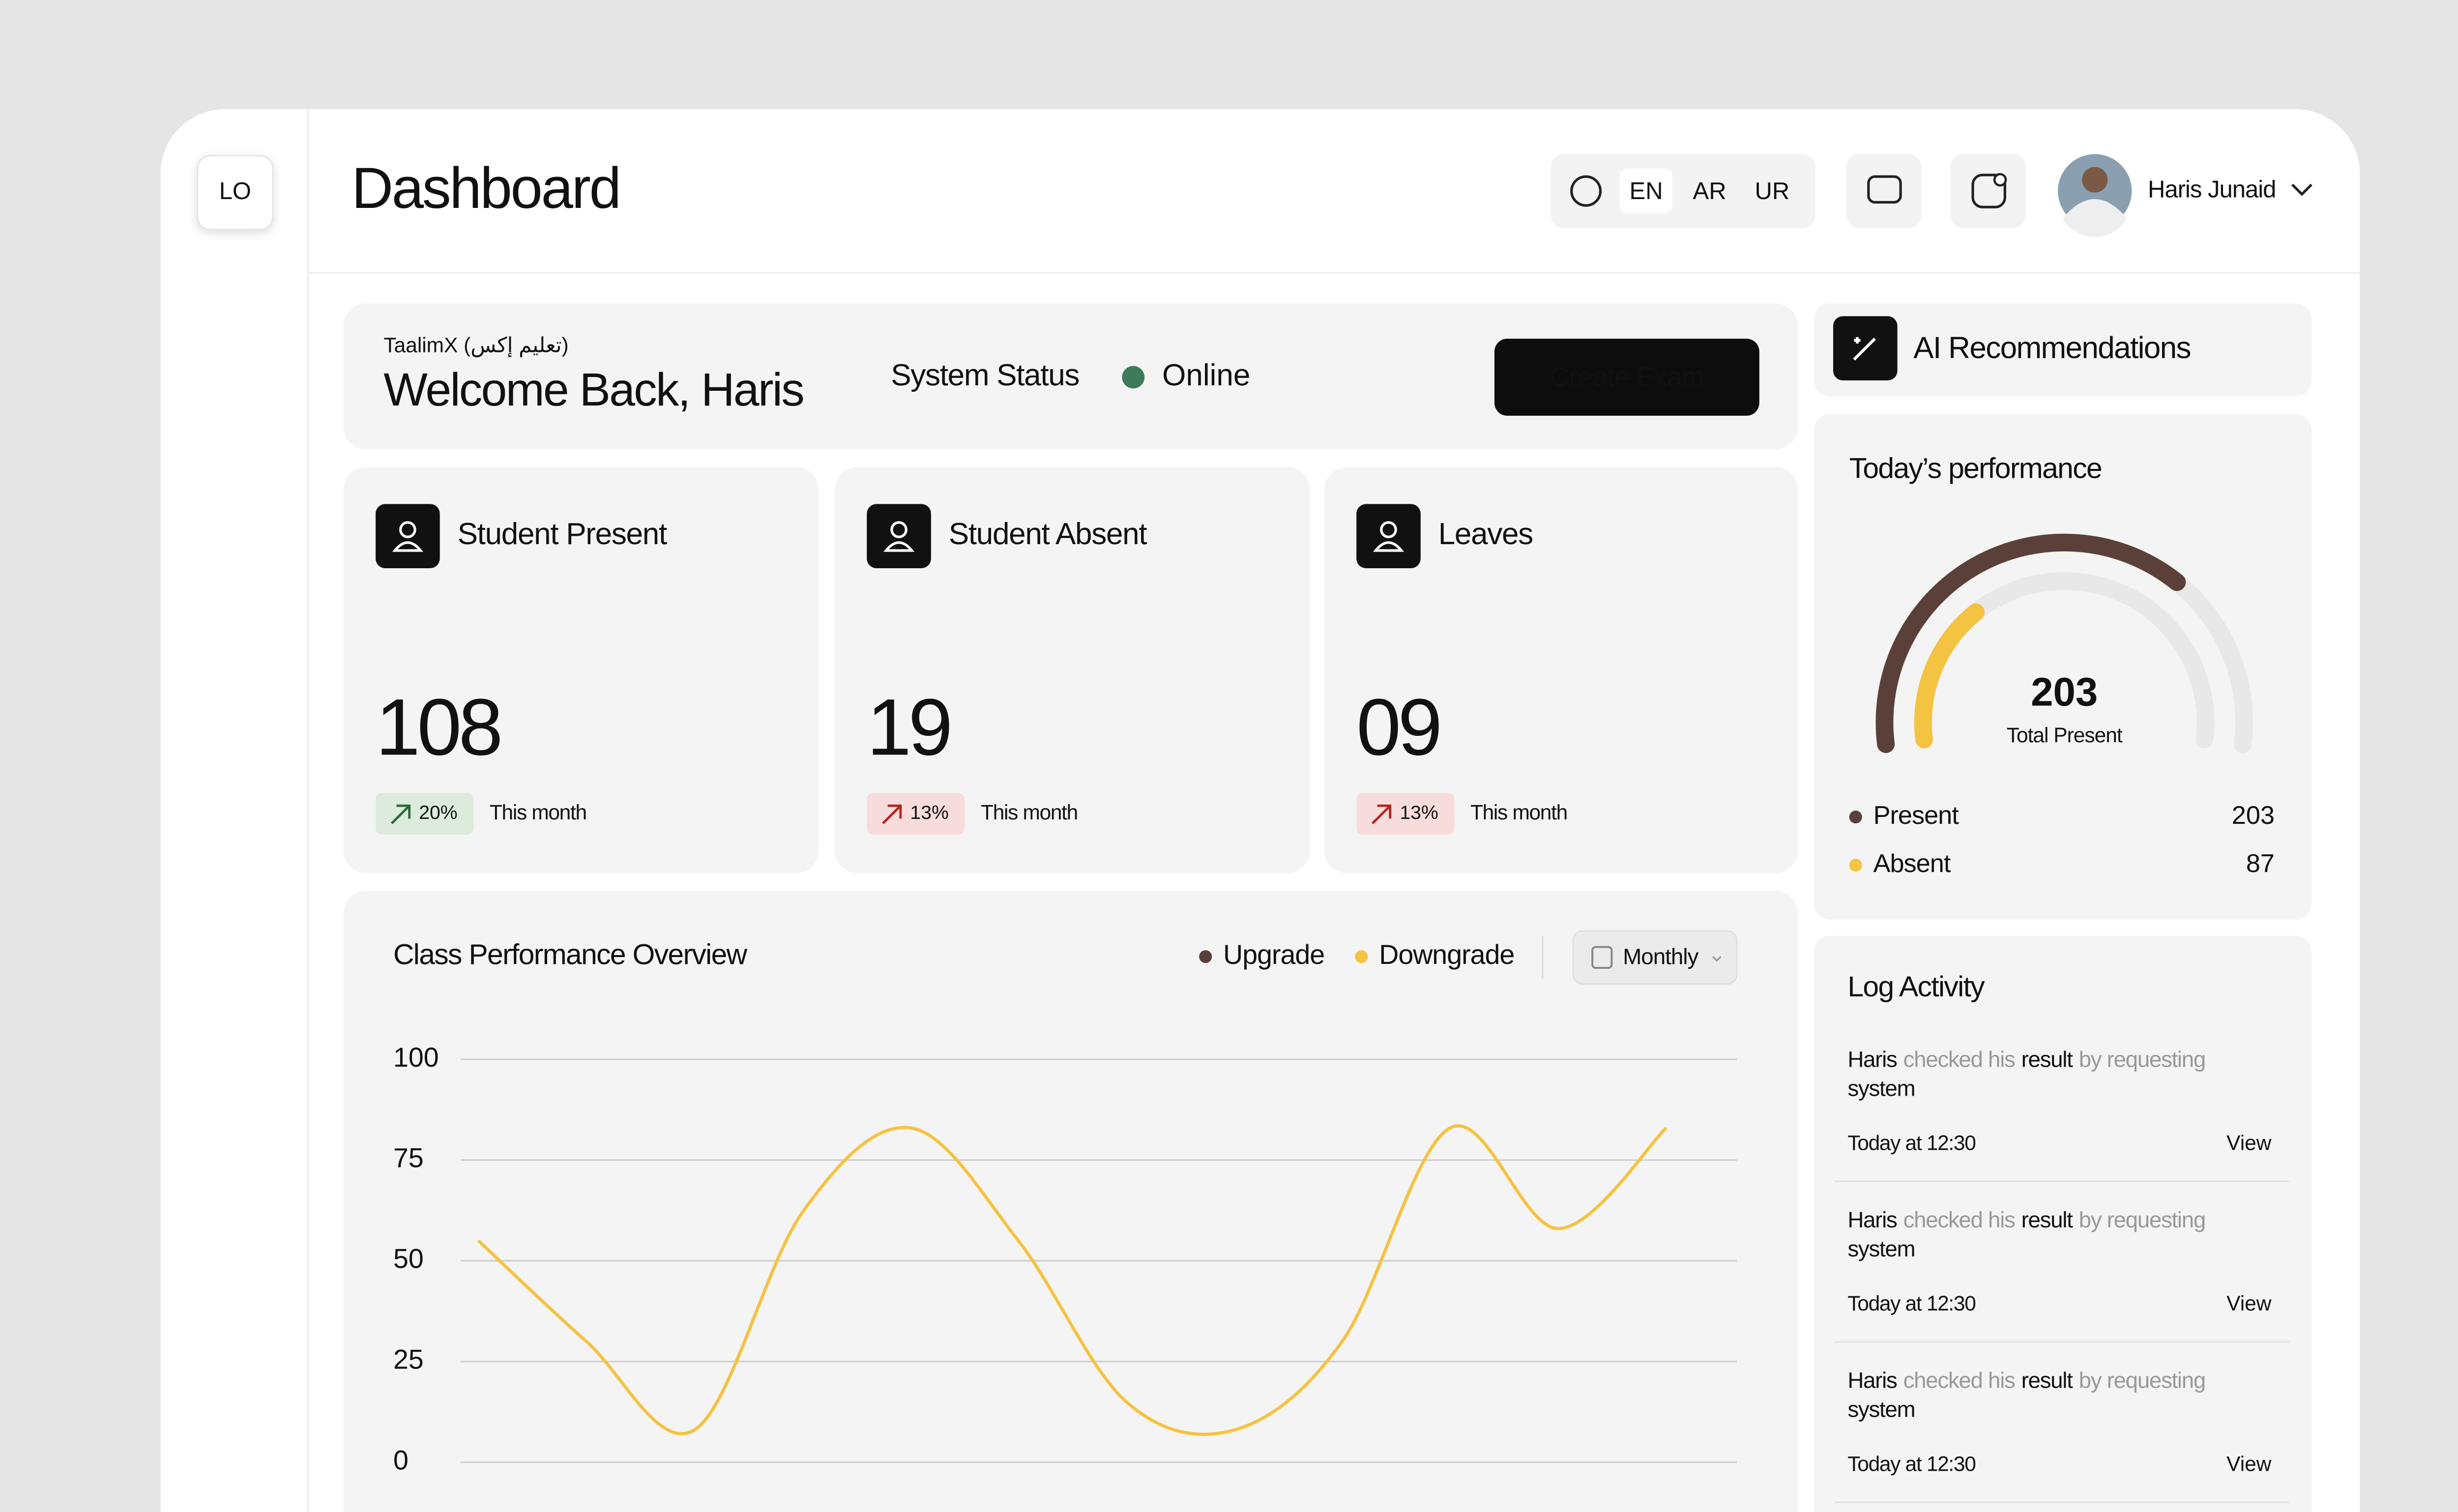 The image size is (2458, 1512). What do you see at coordinates (1133, 377) in the screenshot?
I see `status-dot` at bounding box center [1133, 377].